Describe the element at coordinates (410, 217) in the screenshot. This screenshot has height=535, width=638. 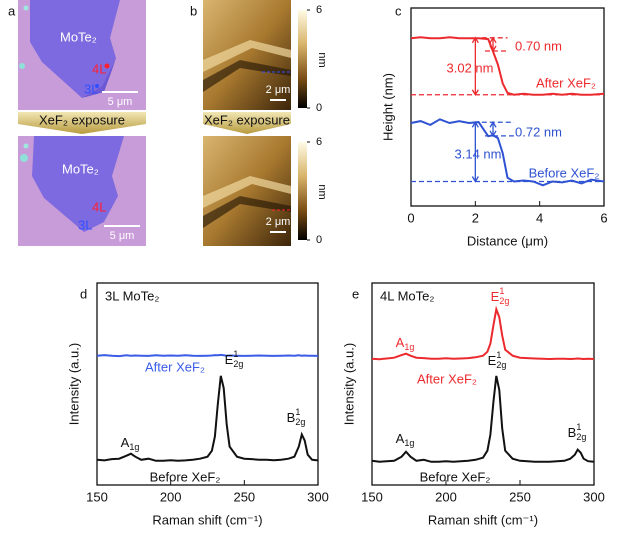
I see `x-tick-label: 0` at that location.